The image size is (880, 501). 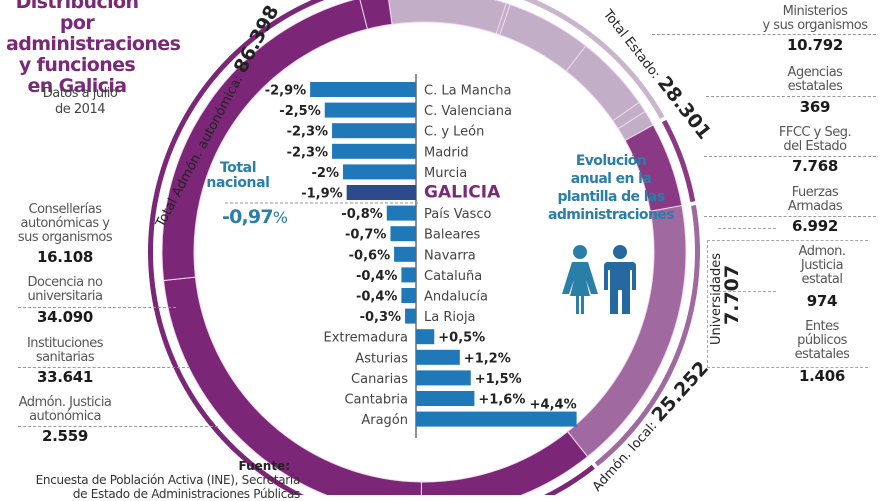 What do you see at coordinates (186, 494) in the screenshot?
I see `source-line: de Estado de Administraciones Públicas` at bounding box center [186, 494].